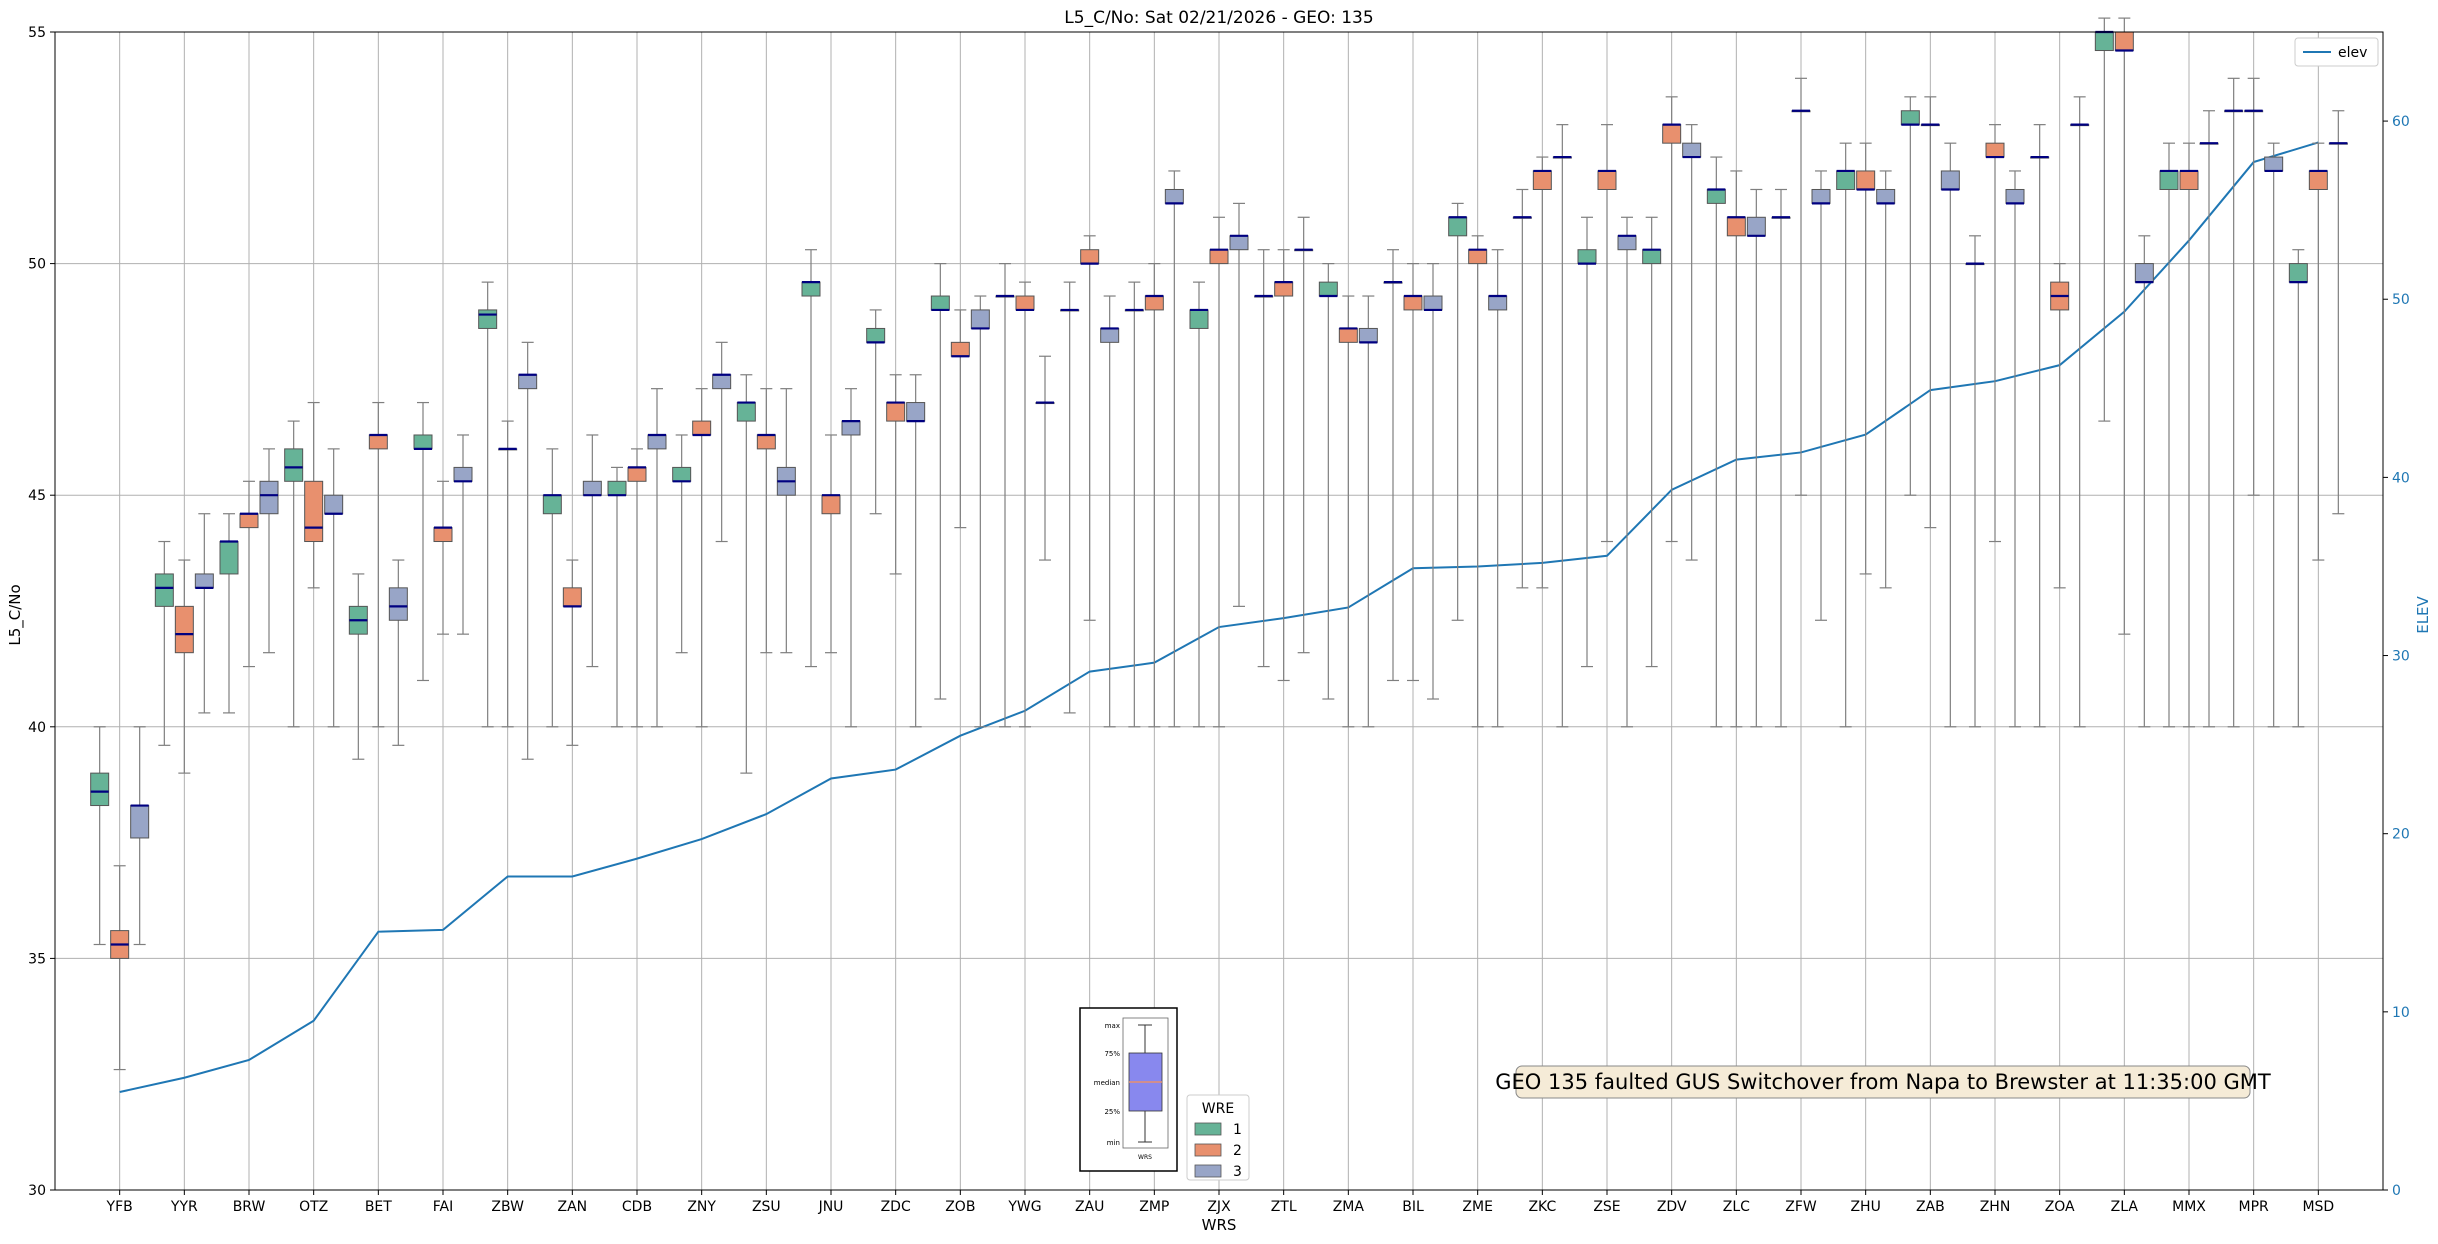 This screenshot has width=2438, height=1244. I want to click on x-tick-label: ZHN, so click(1995, 1207).